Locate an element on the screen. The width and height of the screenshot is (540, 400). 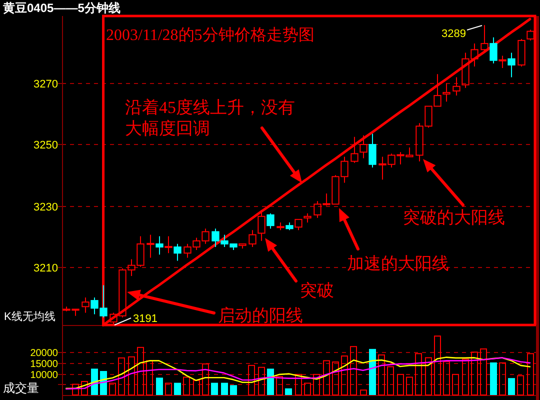
y-tick-label: 3210 is located at coordinates (46, 268).